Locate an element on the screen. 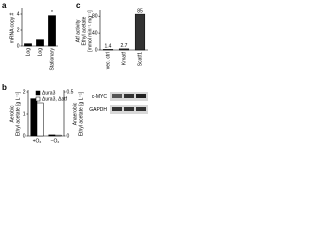  y-tick-label: 40 is located at coordinates (95, 33).